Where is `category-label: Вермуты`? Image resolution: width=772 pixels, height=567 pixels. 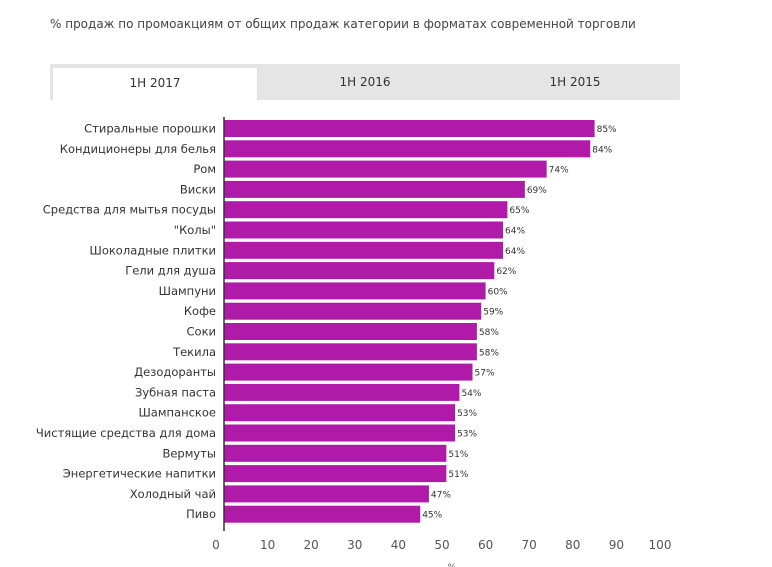
category-label: Вермуты is located at coordinates (189, 453).